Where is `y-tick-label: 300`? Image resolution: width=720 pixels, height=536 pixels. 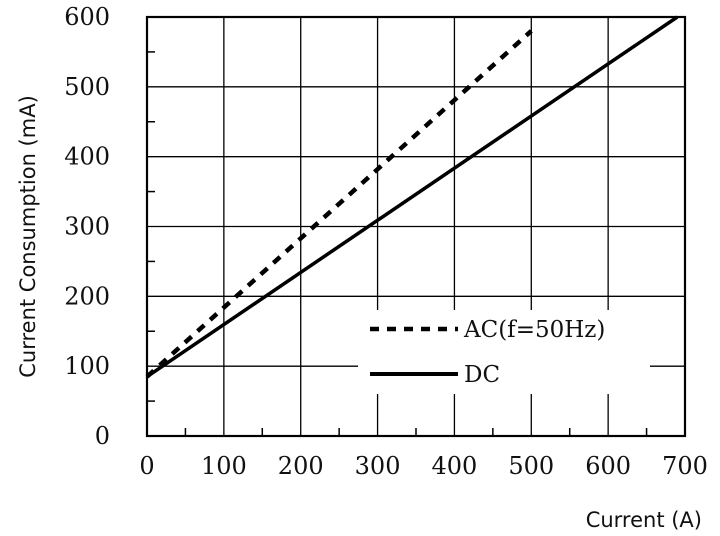
y-tick-label: 300 is located at coordinates (87, 227).